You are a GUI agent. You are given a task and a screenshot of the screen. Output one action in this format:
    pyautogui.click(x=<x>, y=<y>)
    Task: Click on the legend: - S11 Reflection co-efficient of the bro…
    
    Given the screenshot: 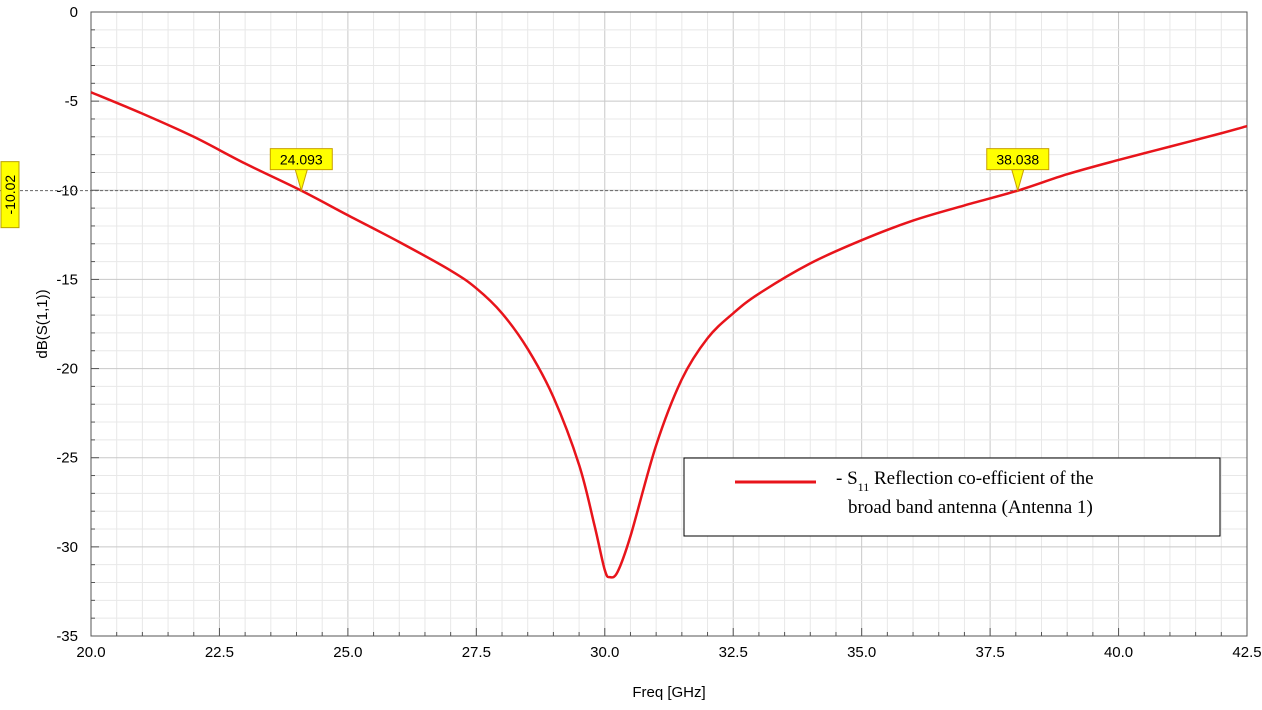 What is the action you would take?
    pyautogui.click(x=952, y=497)
    